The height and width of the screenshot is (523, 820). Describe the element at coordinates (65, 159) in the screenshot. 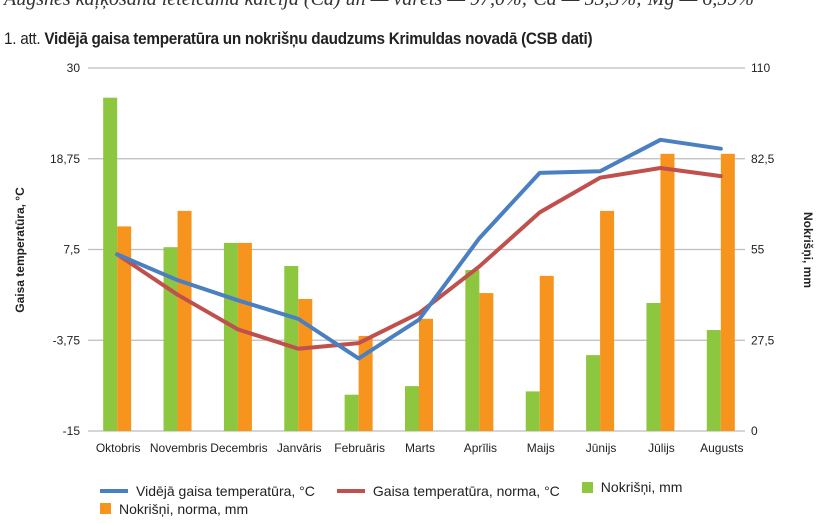

I see `y-left-tick-label: 18,75` at that location.